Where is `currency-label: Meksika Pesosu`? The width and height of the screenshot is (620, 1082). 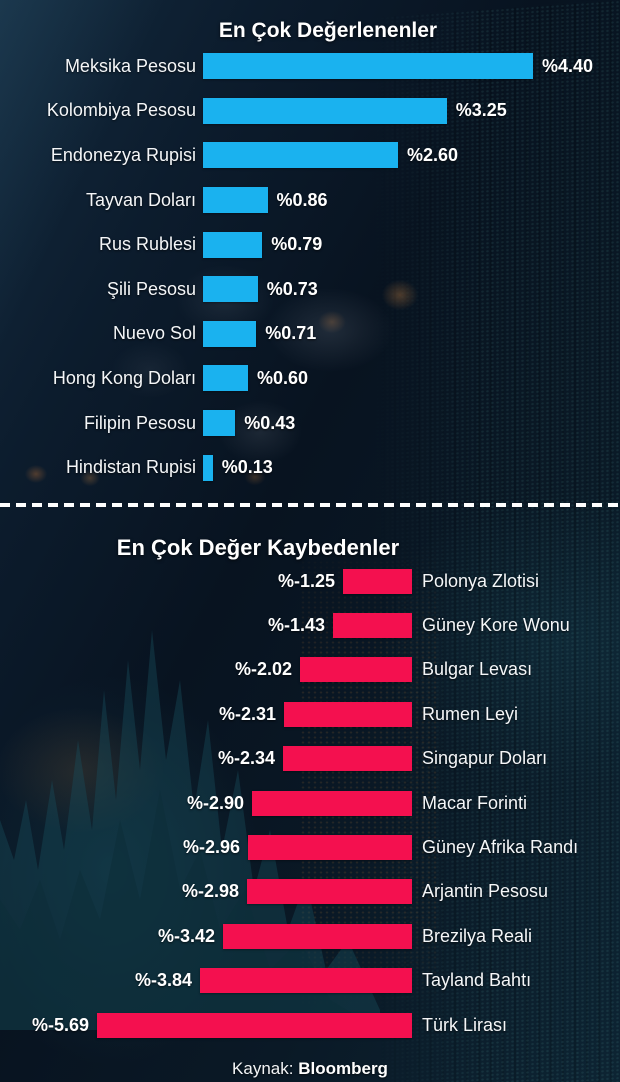
currency-label: Meksika Pesosu is located at coordinates (130, 65).